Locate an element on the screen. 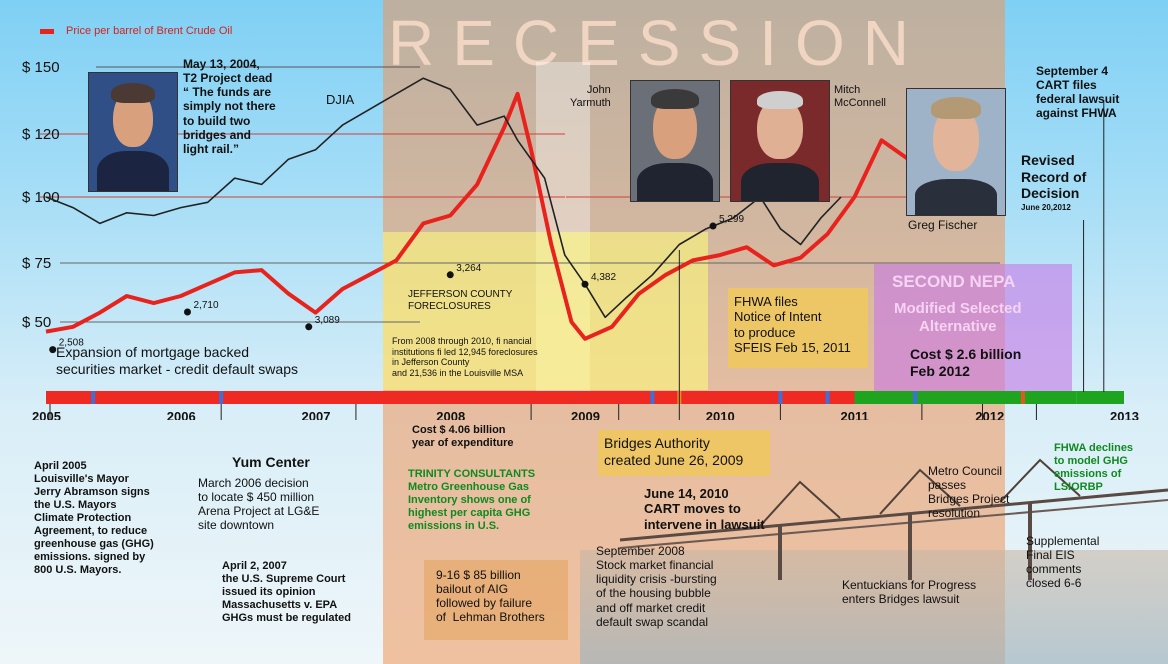 The image size is (1168, 664). timeline-year-label: 2013 is located at coordinates (1124, 414).